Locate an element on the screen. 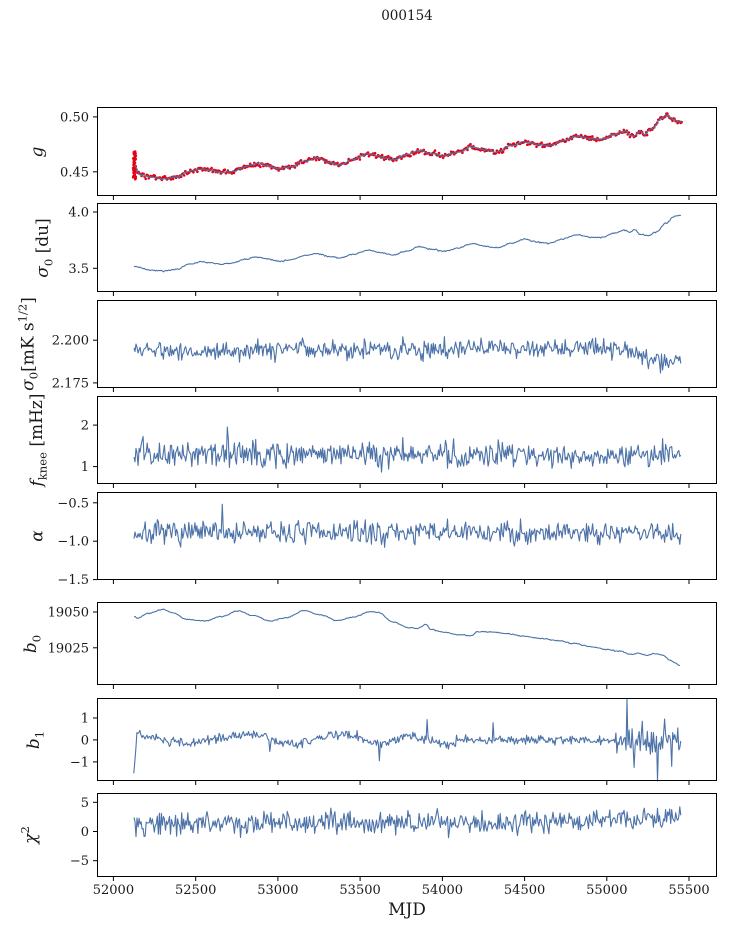 The height and width of the screenshot is (944, 729). plot-g: 0.50 0.45 is located at coordinates (388, 153).